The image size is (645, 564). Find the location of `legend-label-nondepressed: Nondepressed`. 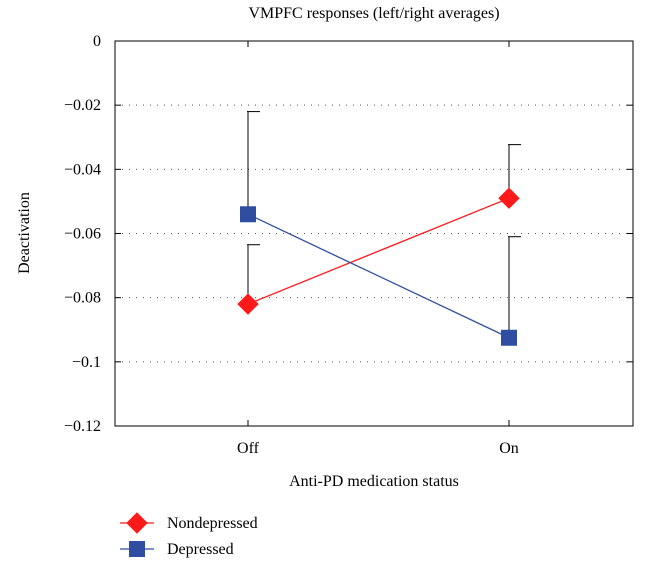

legend-label-nondepressed: Nondepressed is located at coordinates (212, 523).